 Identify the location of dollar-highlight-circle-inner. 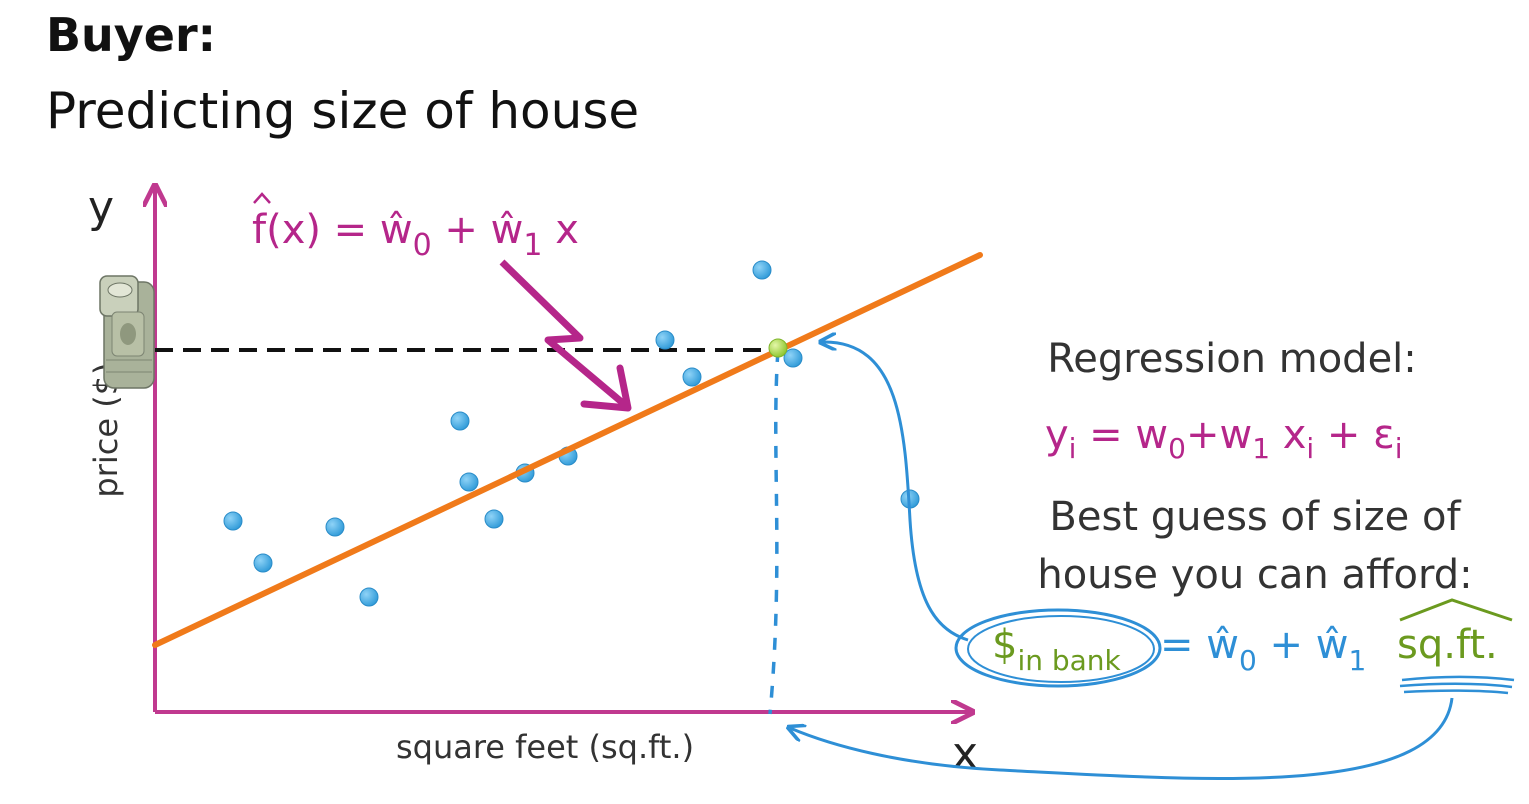
(1061, 649).